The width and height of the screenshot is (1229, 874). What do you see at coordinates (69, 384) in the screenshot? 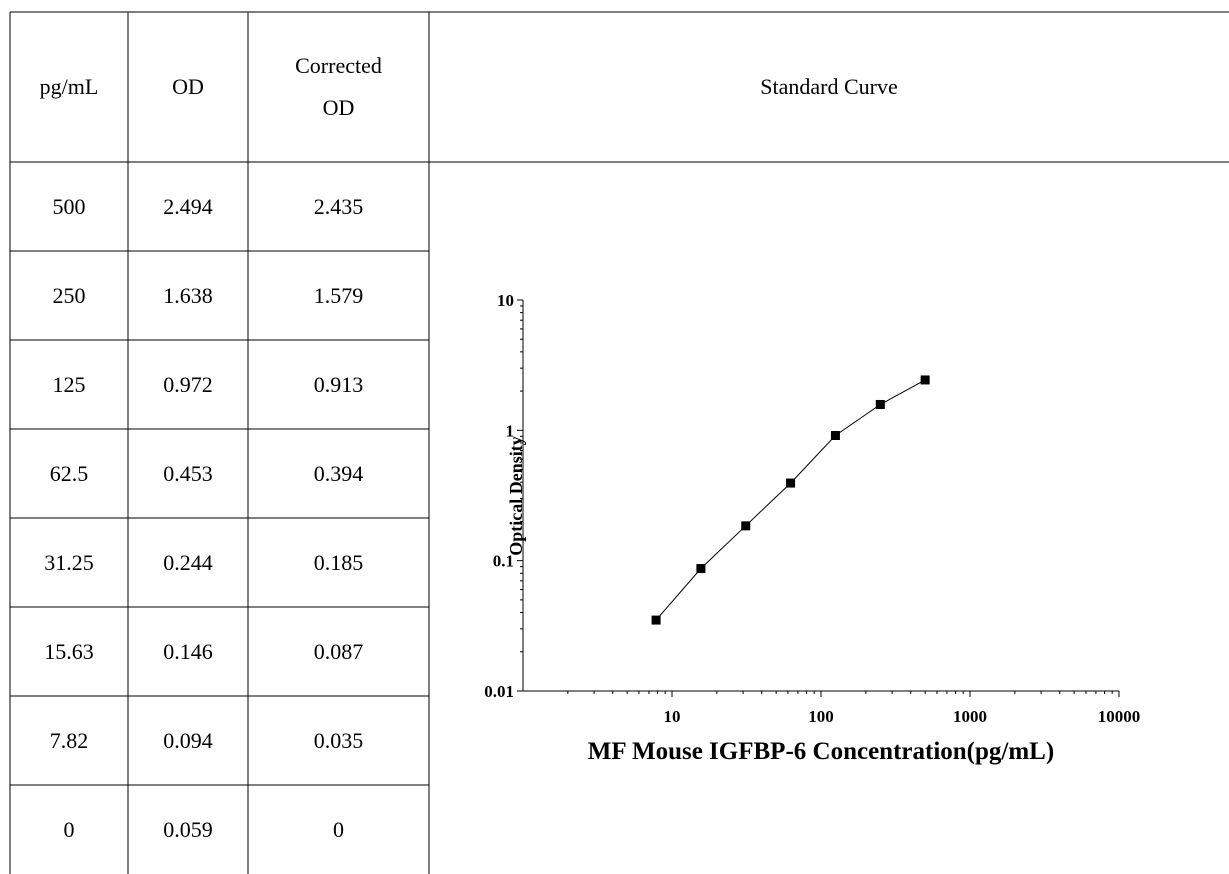
I see `concentration-cell: 125` at bounding box center [69, 384].